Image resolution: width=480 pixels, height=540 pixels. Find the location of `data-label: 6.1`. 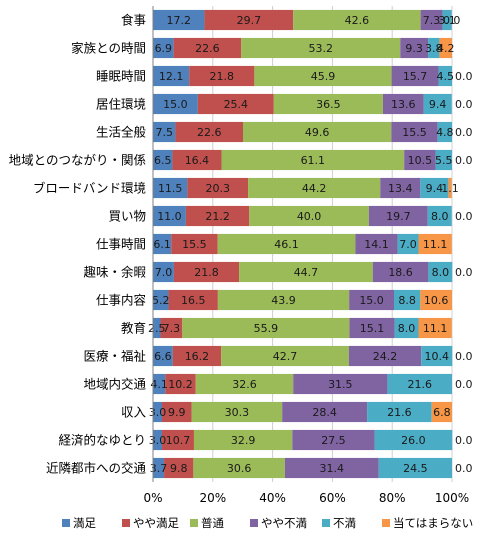

data-label: 6.1 is located at coordinates (162, 244).